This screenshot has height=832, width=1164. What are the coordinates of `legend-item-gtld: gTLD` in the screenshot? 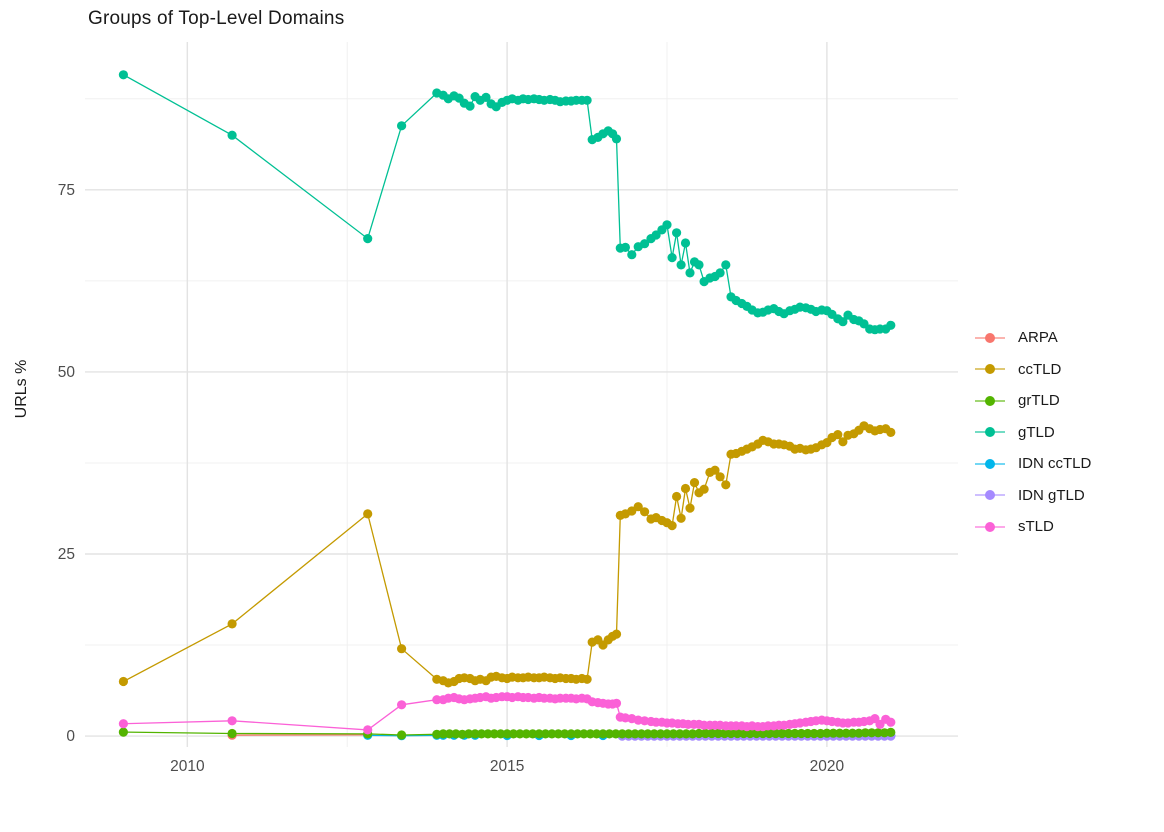 It's located at (1033, 433).